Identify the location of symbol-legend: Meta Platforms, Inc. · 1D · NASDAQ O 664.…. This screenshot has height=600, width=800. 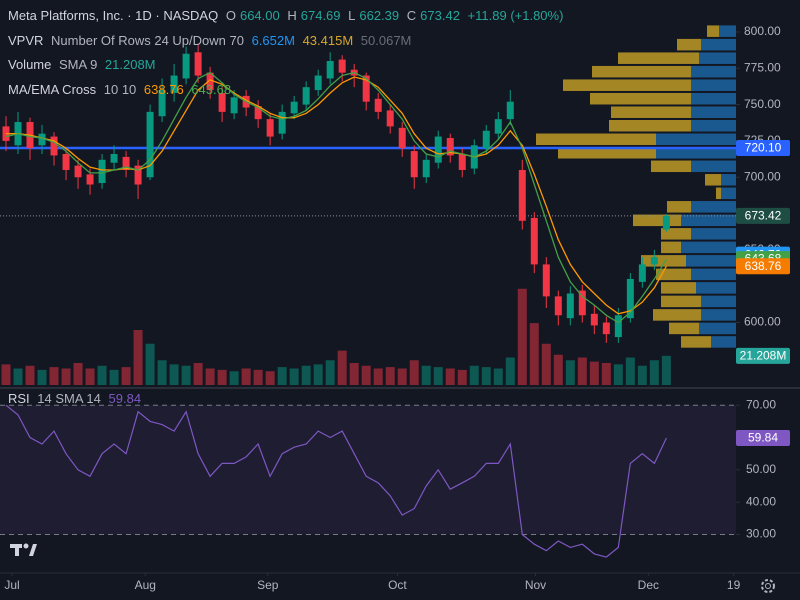
(287, 15).